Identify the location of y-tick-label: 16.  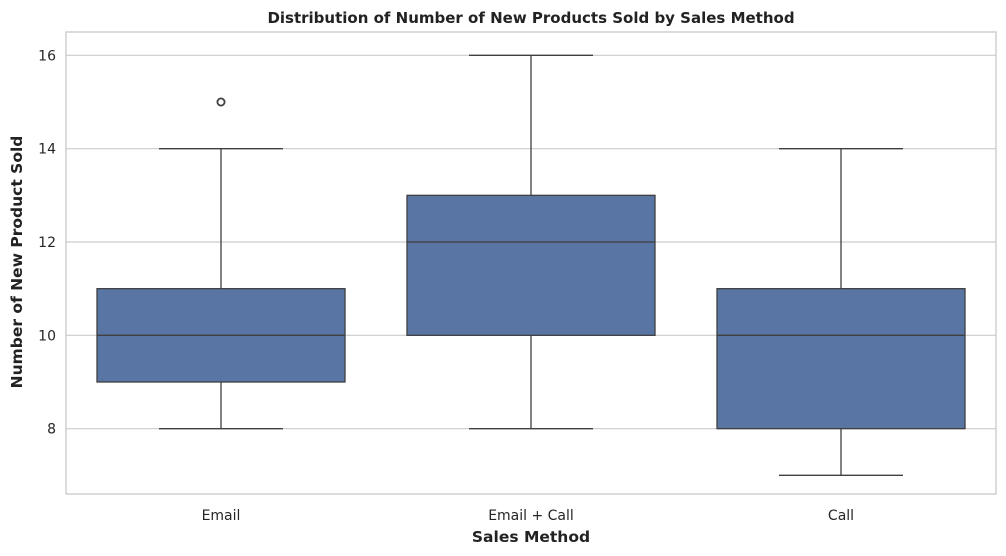
(47, 56).